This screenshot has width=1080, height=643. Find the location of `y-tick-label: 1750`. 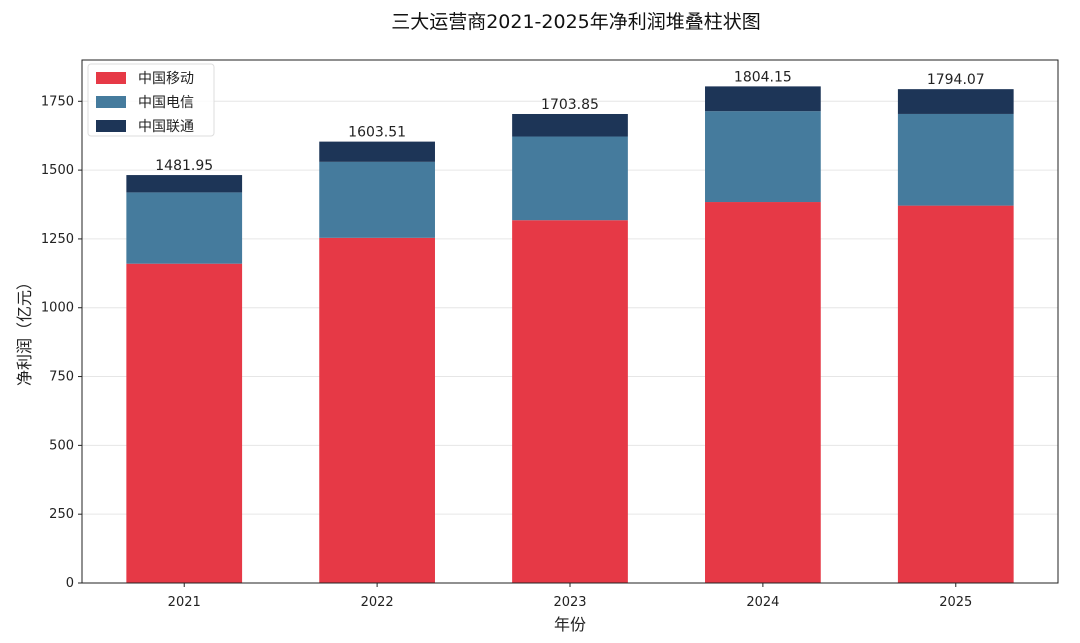

y-tick-label: 1750 is located at coordinates (57, 101).